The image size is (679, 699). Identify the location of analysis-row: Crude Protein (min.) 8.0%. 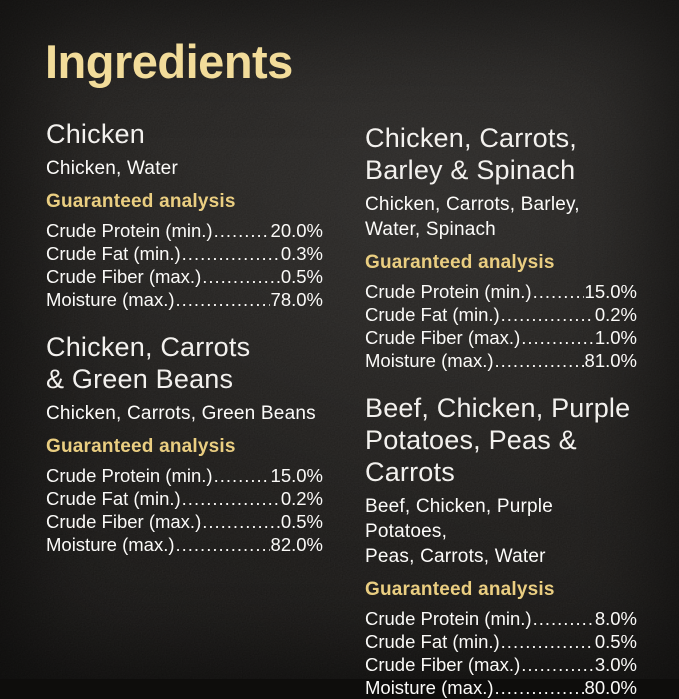
(501, 618).